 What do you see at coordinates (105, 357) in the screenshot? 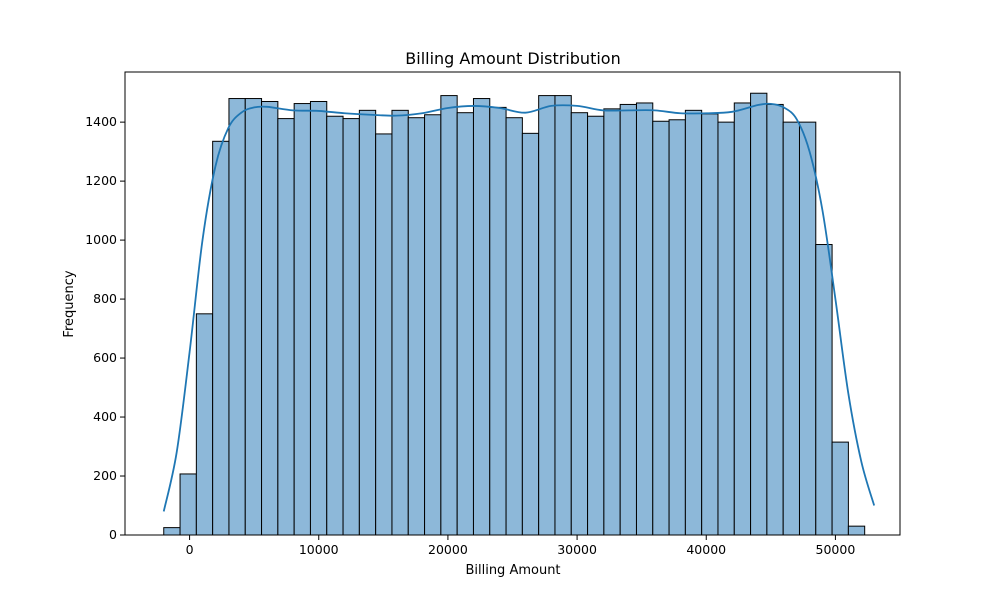
I see `y-tick-label: 600` at bounding box center [105, 357].